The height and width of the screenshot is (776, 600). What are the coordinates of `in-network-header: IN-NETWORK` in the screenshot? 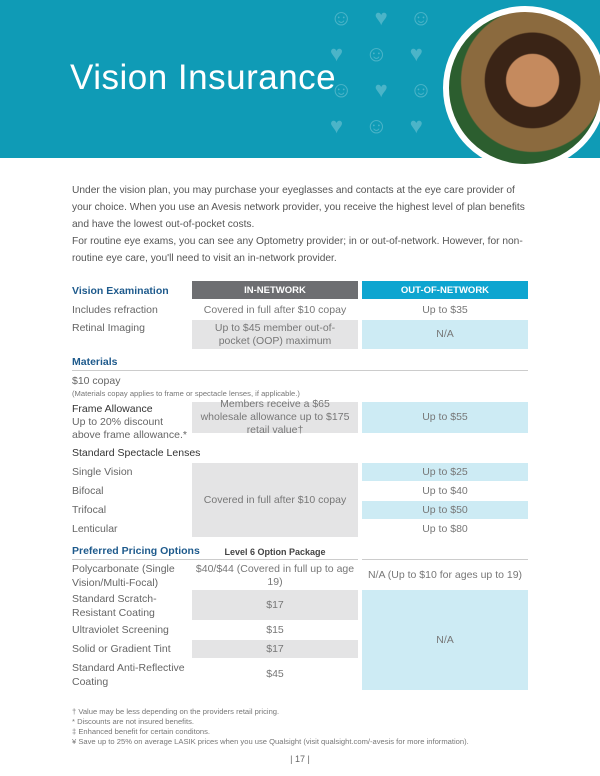 It's located at (275, 290).